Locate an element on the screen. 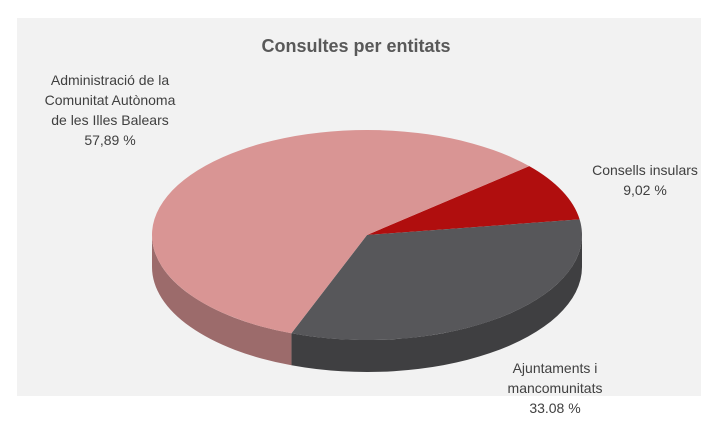  value-label: 33.08 % is located at coordinates (555, 408).